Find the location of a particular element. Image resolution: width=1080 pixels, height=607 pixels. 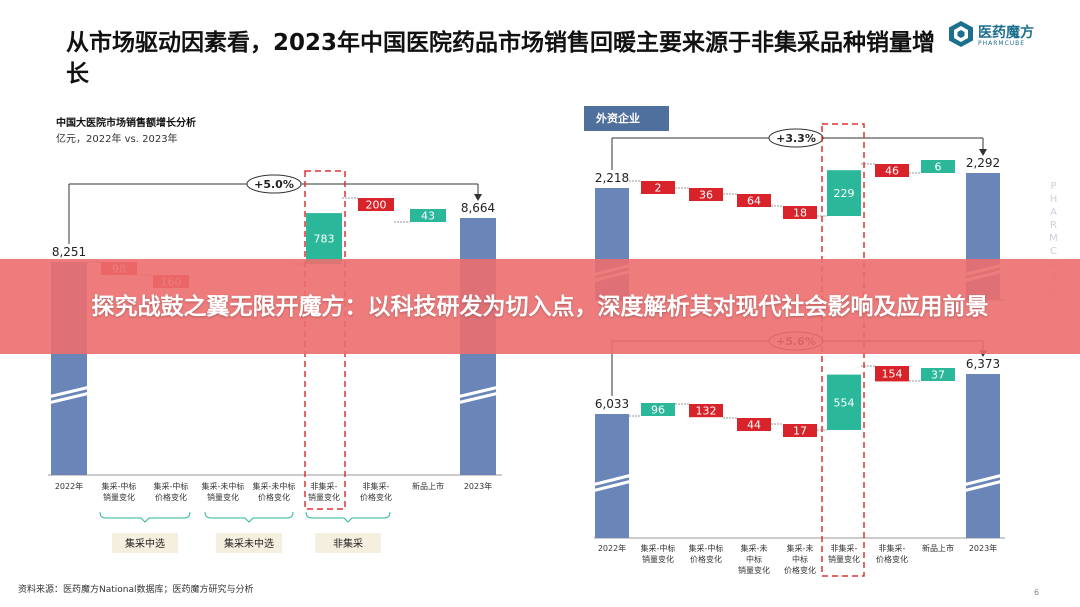

delta-value-label: 96 is located at coordinates (658, 410).